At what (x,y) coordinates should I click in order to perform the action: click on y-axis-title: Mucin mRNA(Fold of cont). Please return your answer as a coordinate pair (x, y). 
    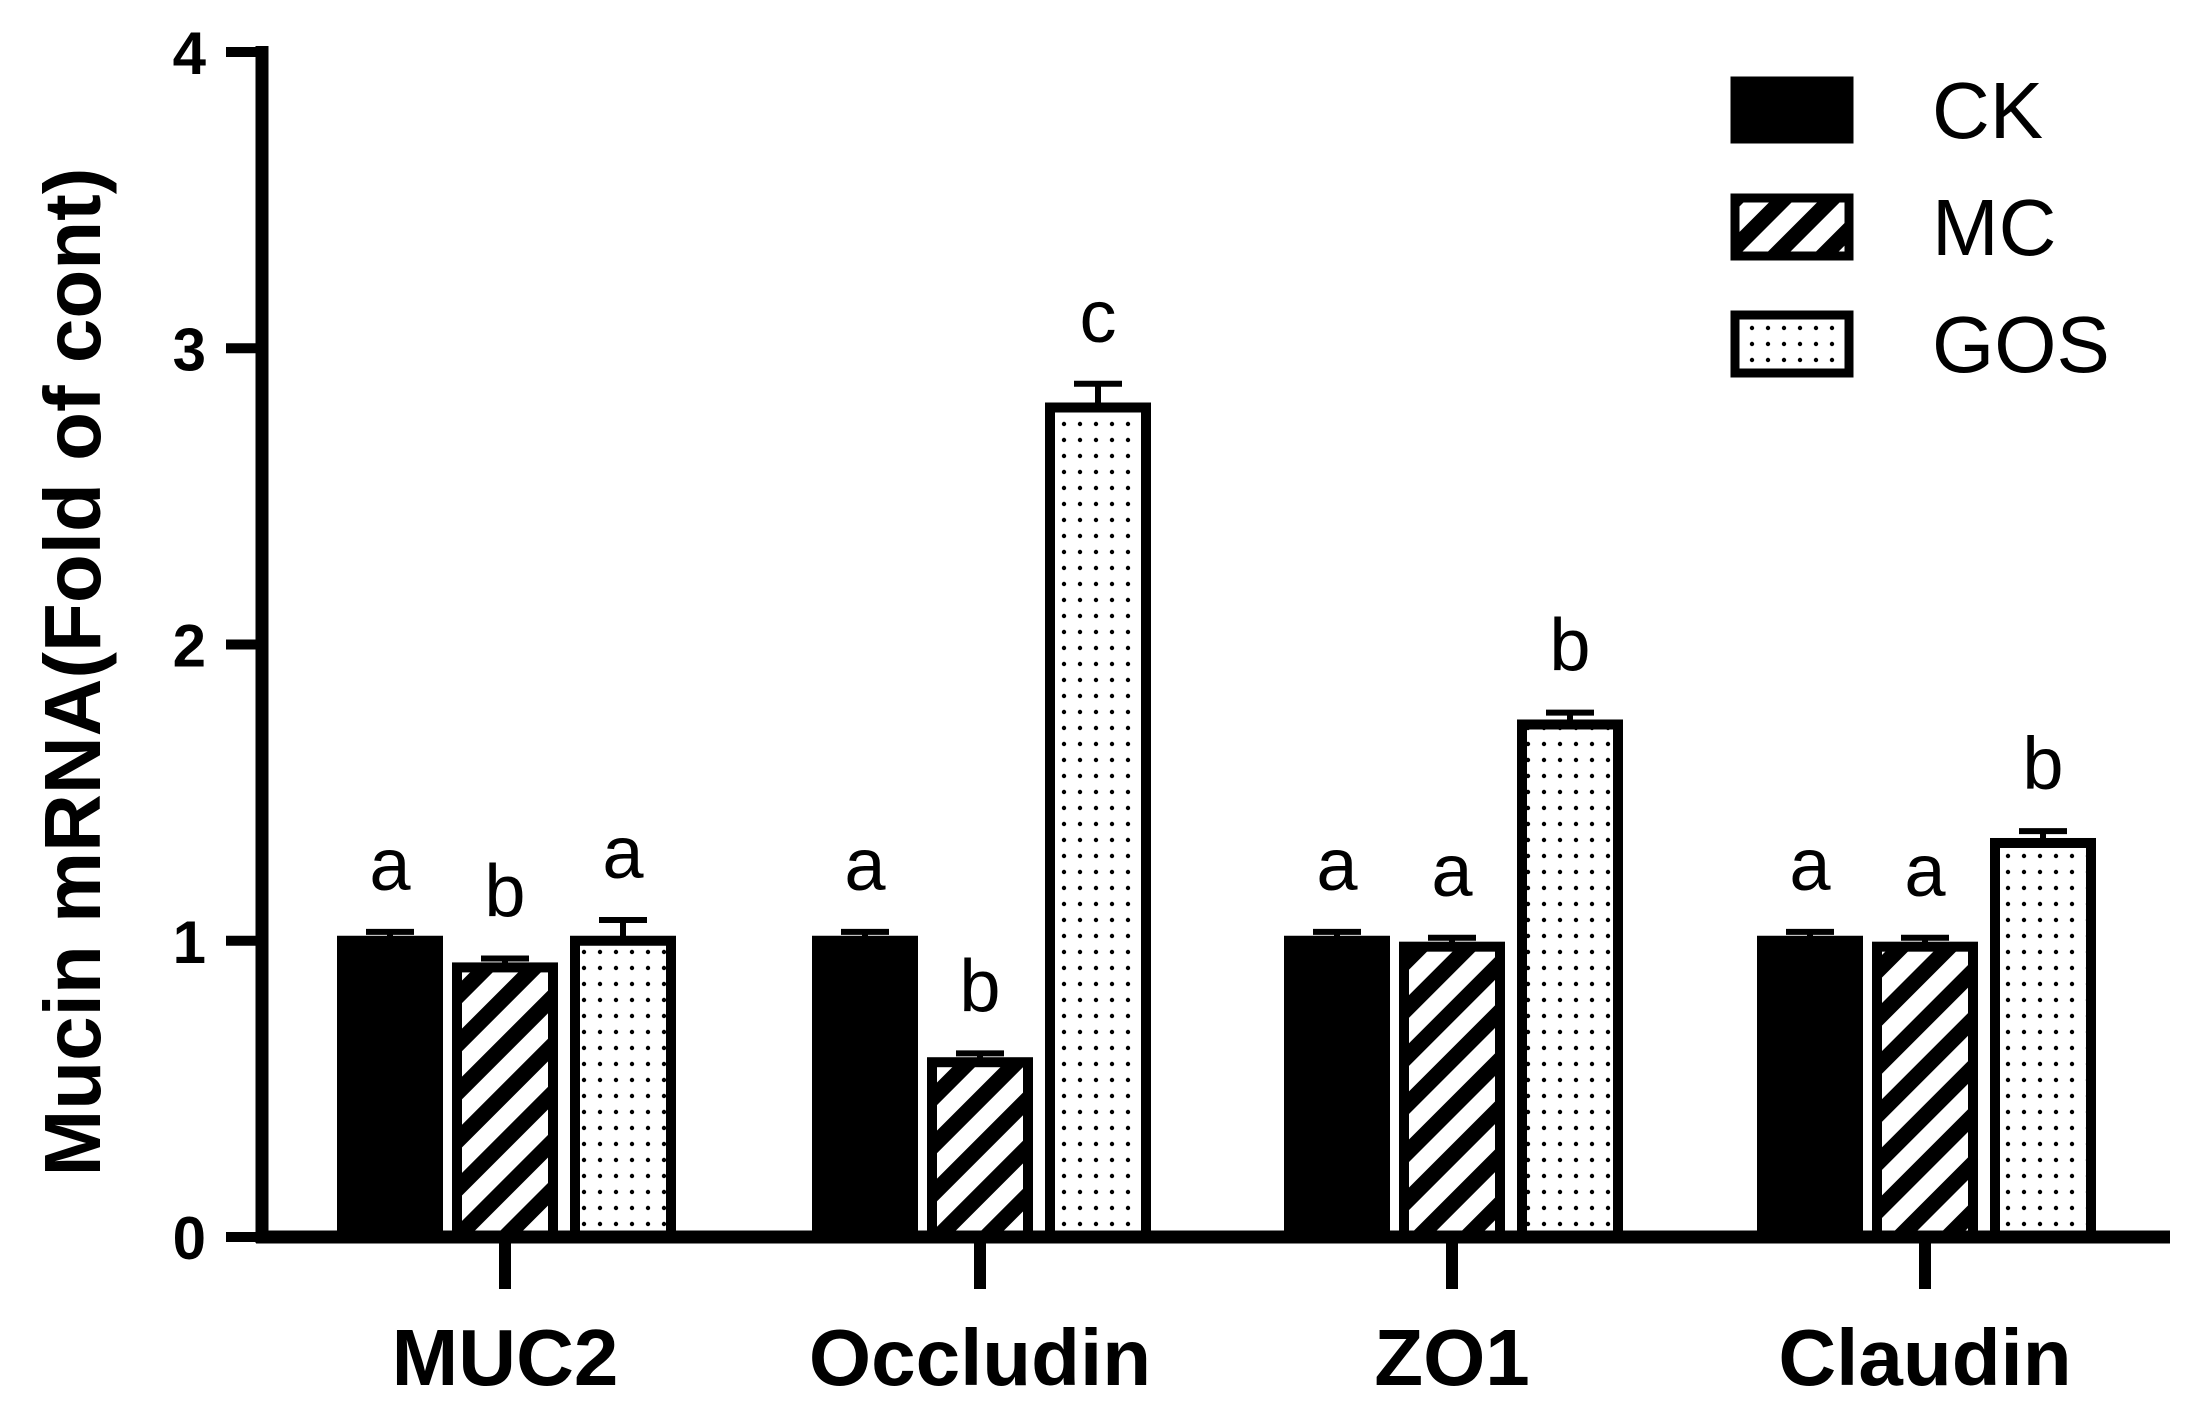
    Looking at the image, I should click on (72, 672).